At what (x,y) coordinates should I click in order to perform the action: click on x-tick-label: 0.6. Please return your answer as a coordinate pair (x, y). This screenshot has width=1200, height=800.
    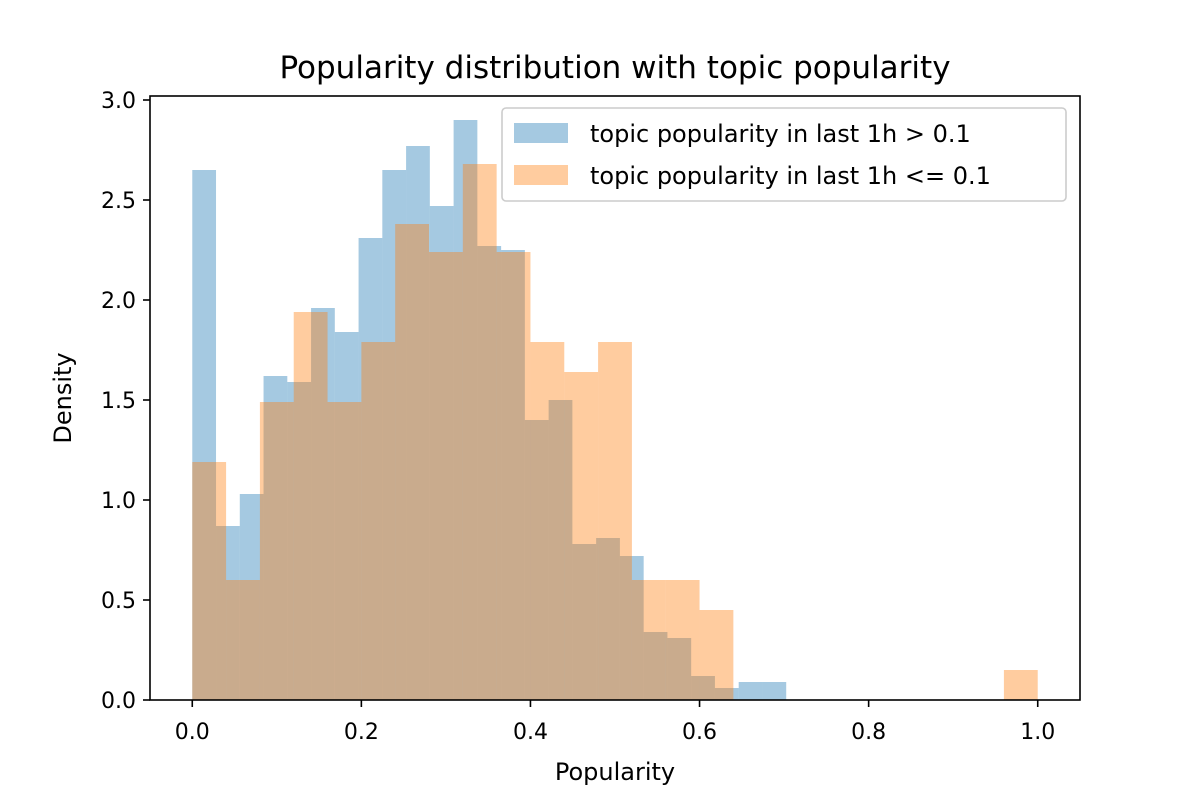
    Looking at the image, I should click on (699, 732).